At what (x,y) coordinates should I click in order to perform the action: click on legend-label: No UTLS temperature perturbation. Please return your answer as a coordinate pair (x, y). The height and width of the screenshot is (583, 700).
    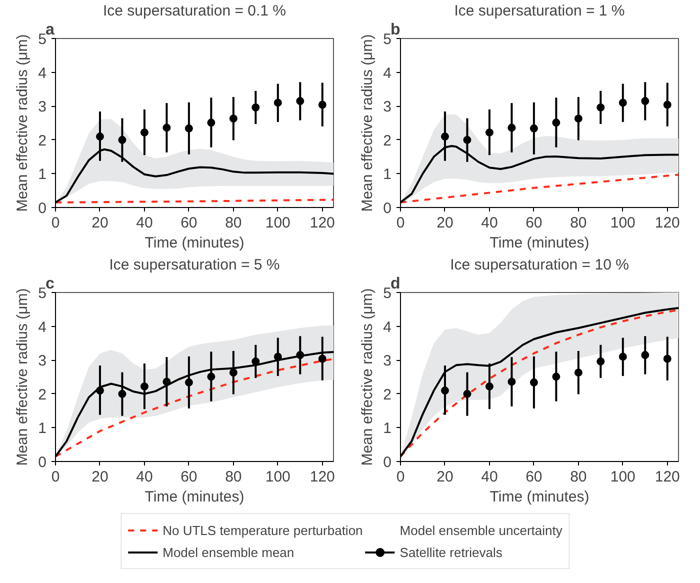
    Looking at the image, I should click on (262, 530).